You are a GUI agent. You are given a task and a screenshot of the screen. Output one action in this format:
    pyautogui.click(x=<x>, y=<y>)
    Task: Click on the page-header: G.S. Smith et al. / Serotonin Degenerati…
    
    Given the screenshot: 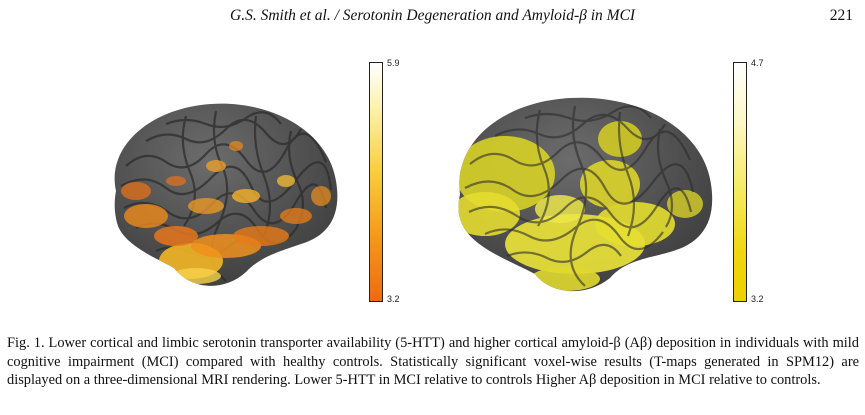 What is the action you would take?
    pyautogui.click(x=432, y=16)
    